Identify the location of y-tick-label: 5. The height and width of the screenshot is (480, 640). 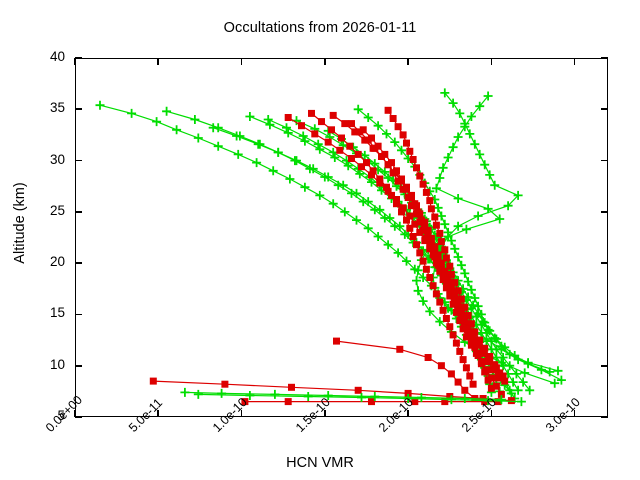
(61, 415).